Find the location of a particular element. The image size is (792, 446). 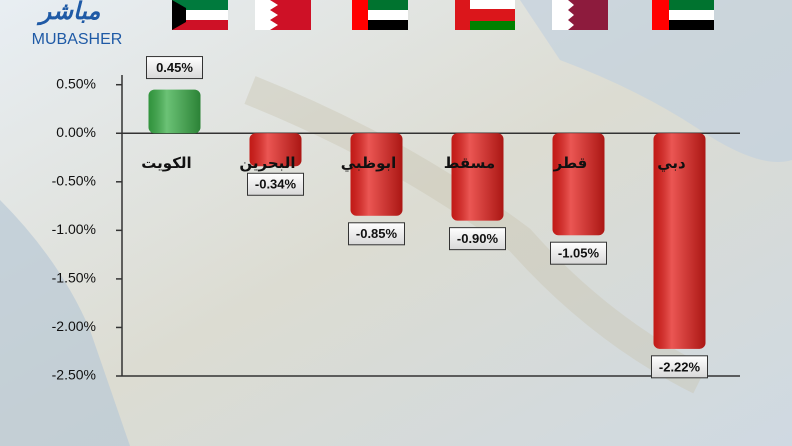

flags is located at coordinates (443, 15).